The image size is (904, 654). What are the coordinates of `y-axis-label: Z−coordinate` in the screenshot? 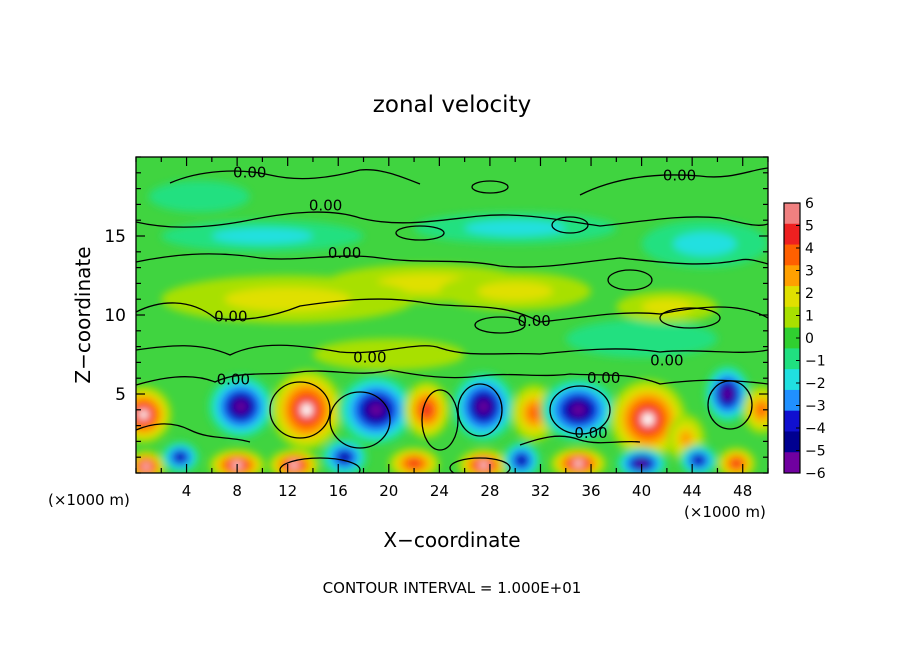 It's located at (83, 314).